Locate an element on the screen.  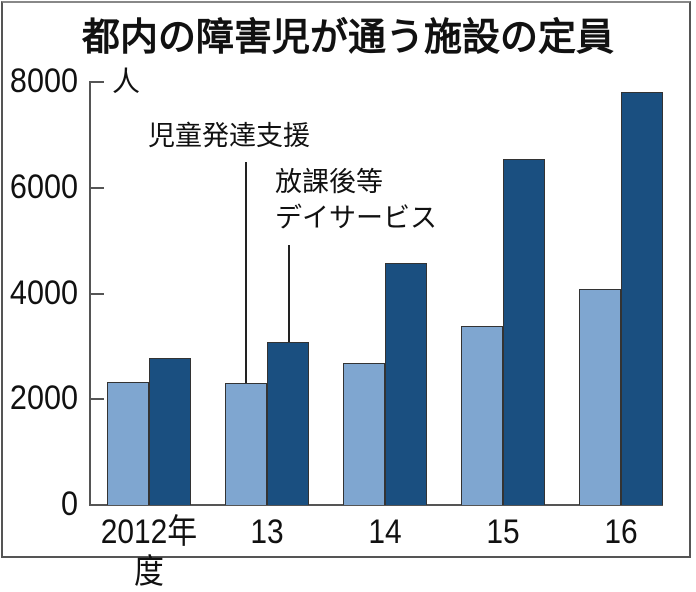
annotation-jido-hattatsu-shien: 児童発達支援 is located at coordinates (229, 136).